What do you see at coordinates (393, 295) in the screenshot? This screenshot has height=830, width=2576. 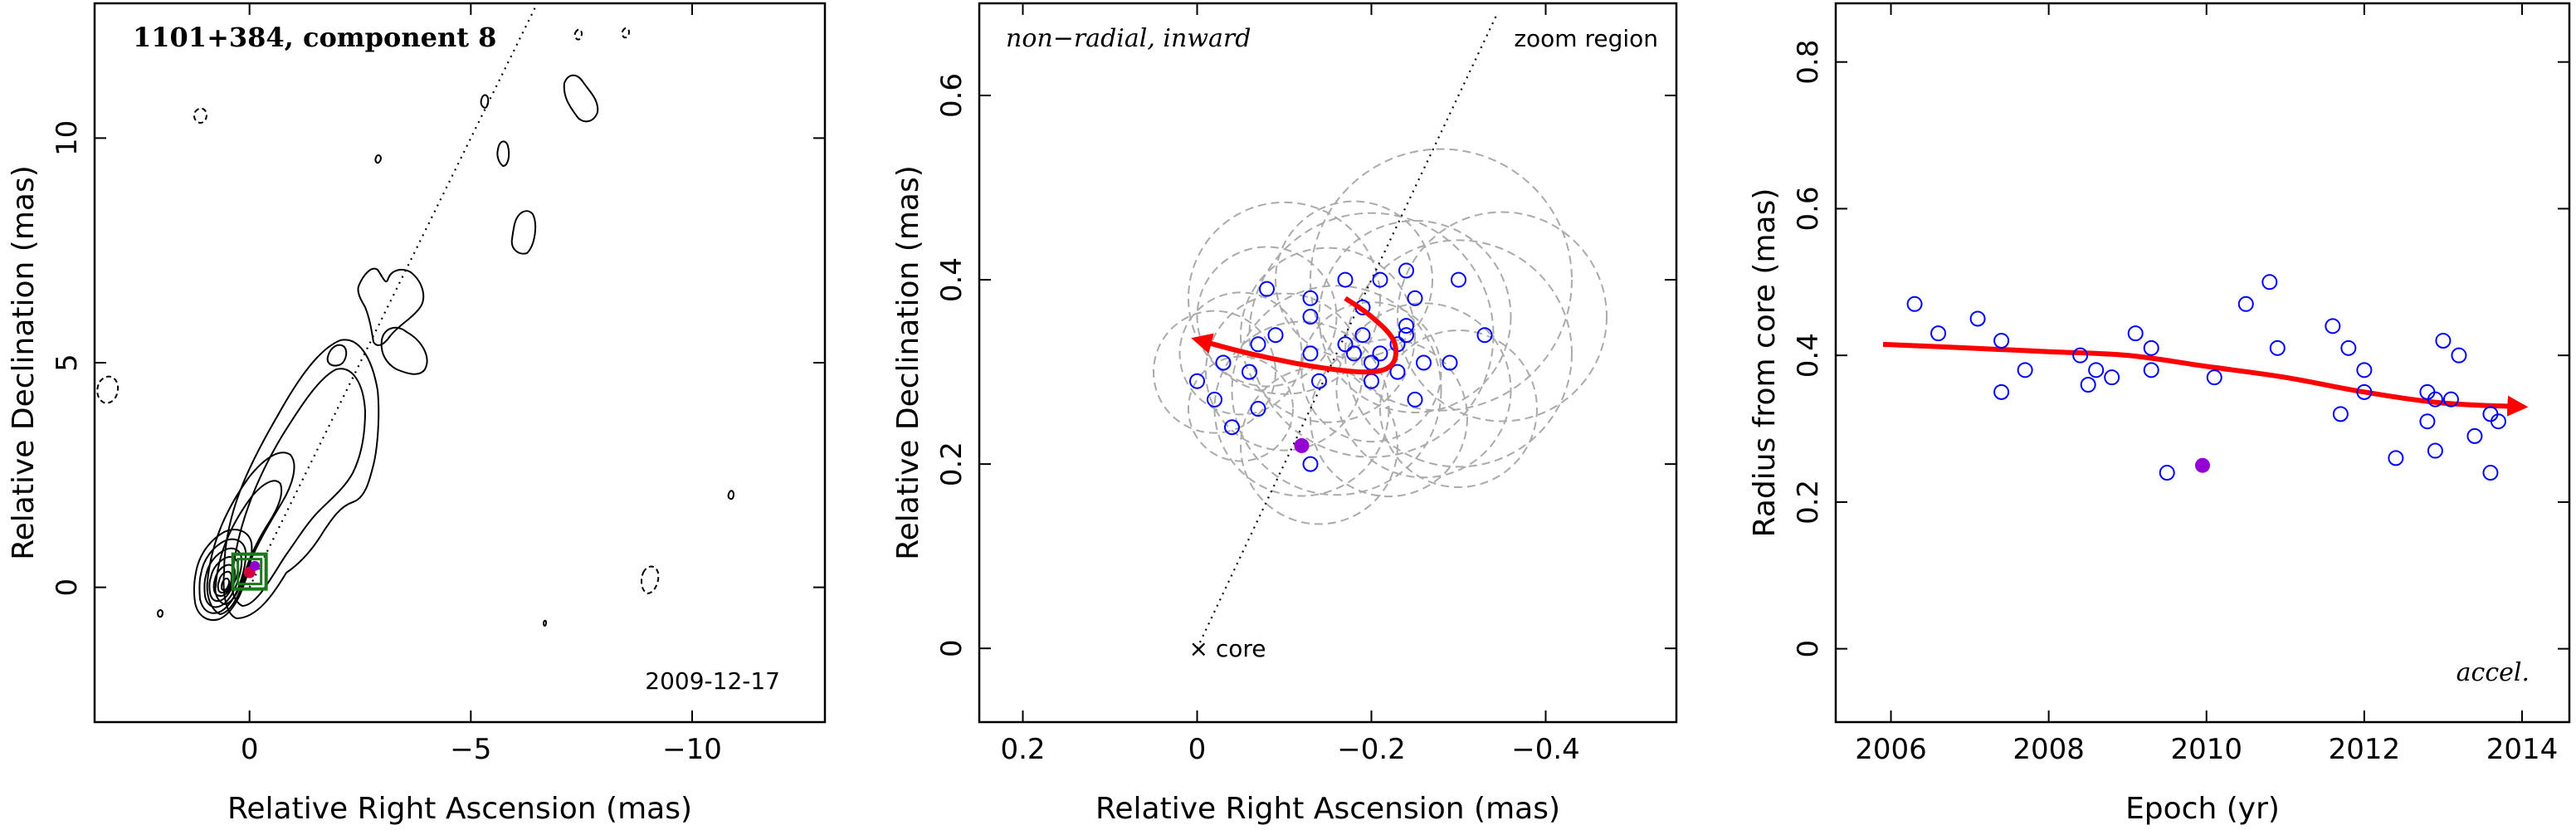 I see `map-direction-line` at bounding box center [393, 295].